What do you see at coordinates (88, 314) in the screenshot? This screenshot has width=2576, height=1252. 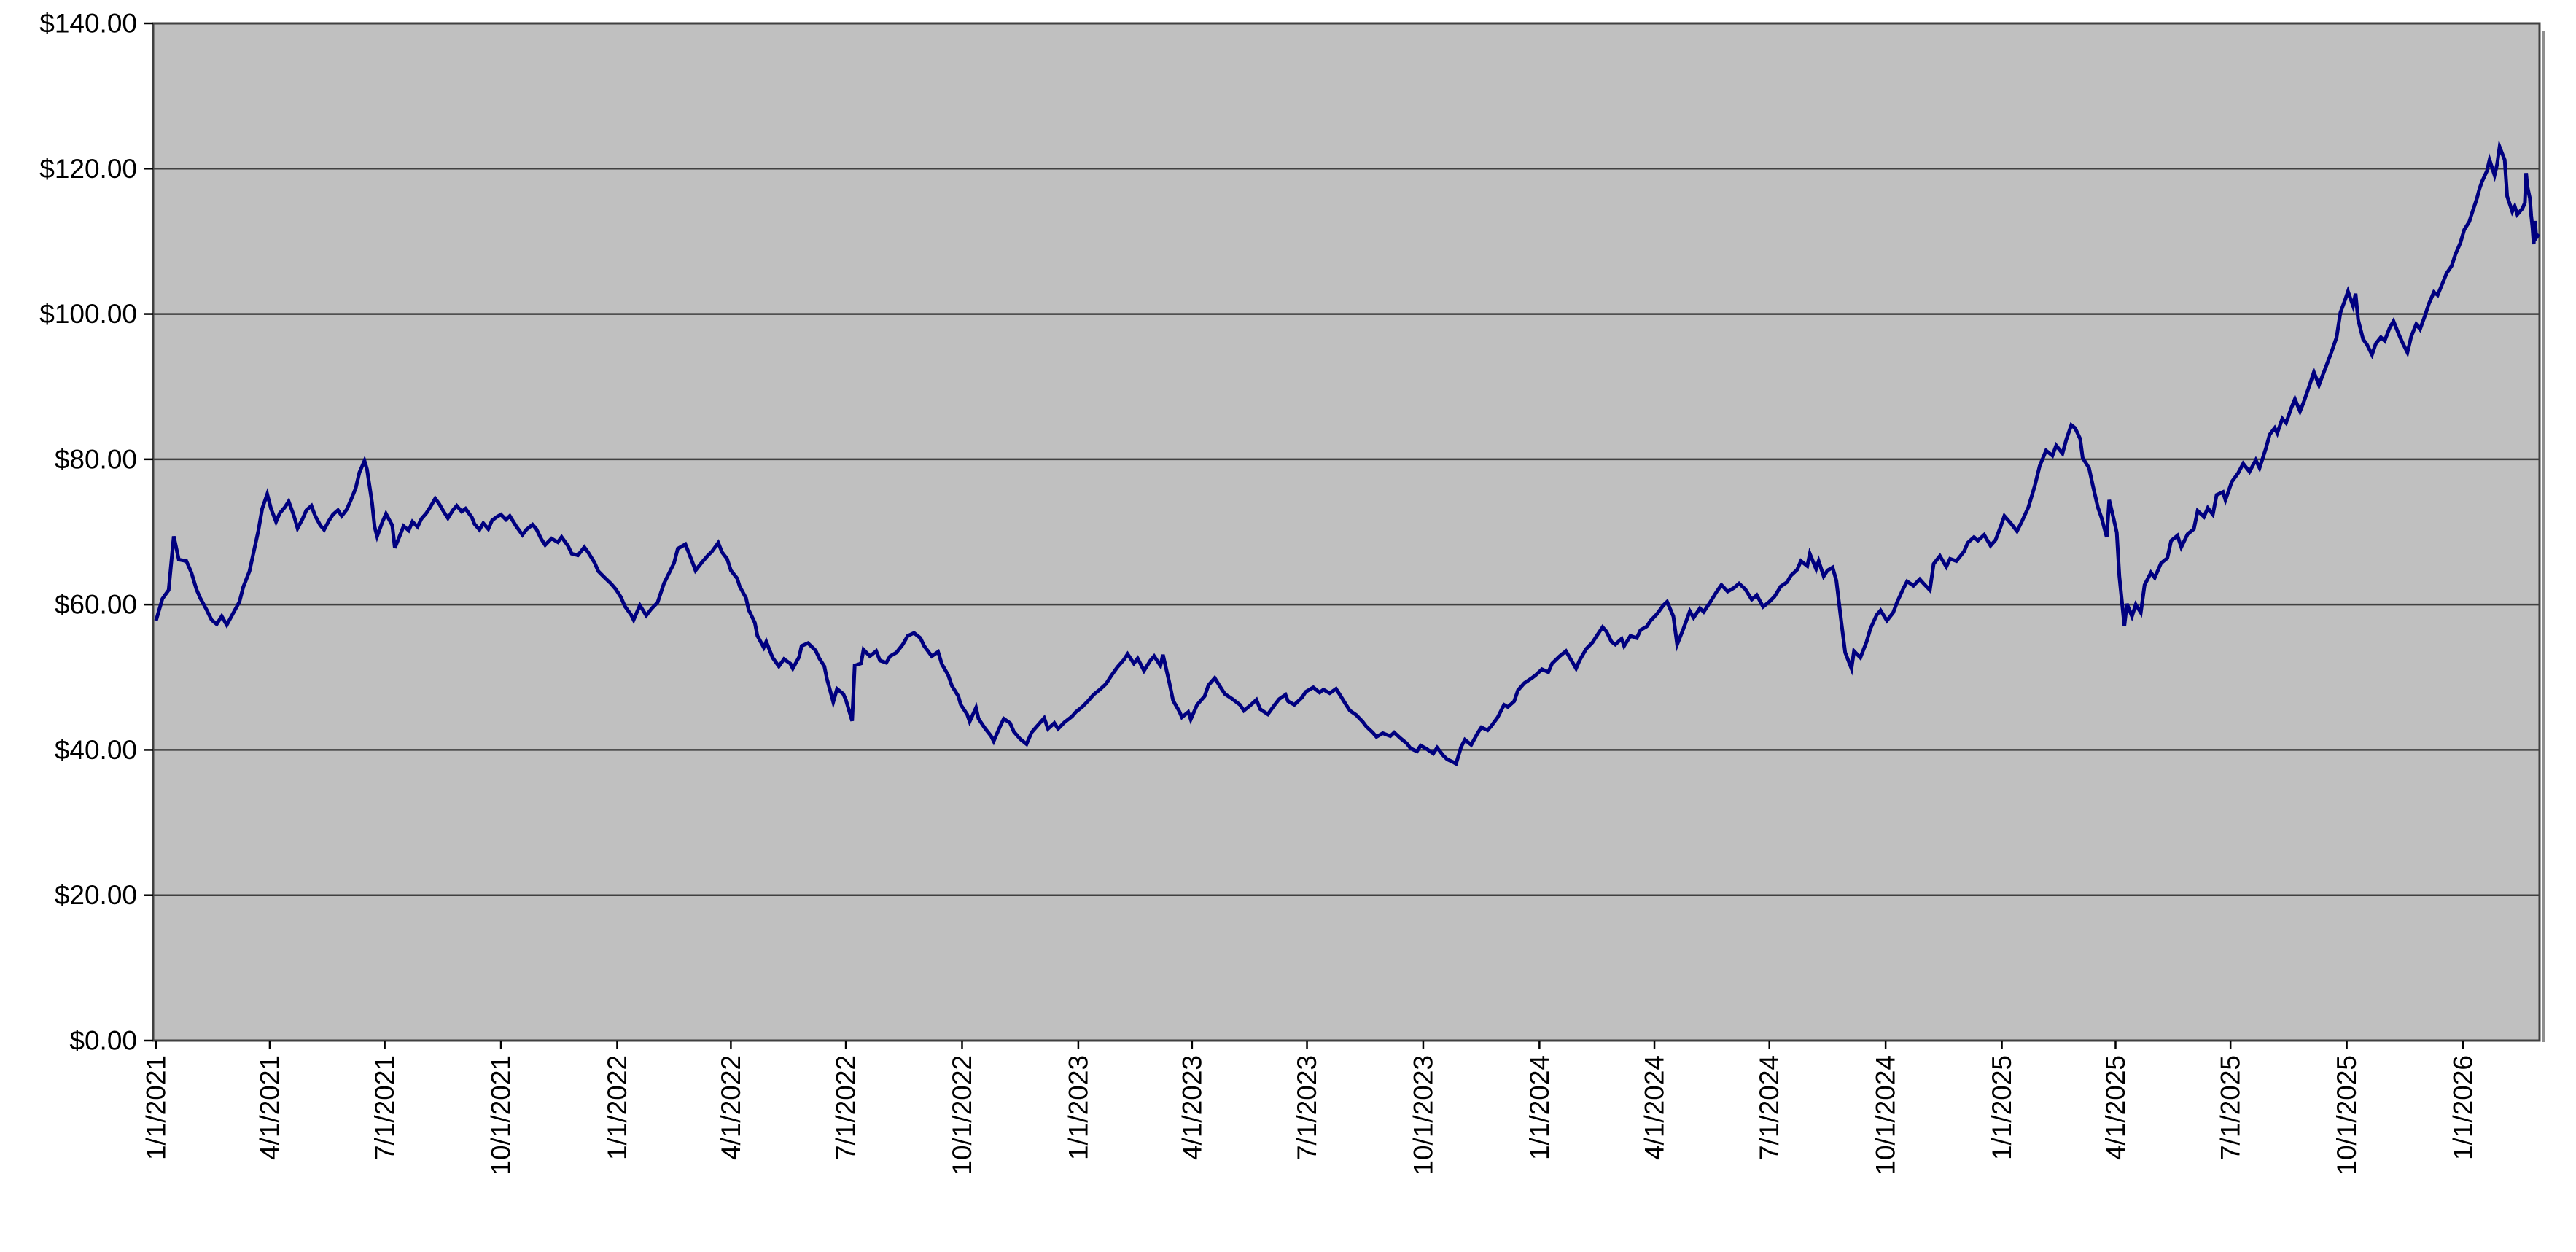 I see `y-axis-tick-label: $100.00` at bounding box center [88, 314].